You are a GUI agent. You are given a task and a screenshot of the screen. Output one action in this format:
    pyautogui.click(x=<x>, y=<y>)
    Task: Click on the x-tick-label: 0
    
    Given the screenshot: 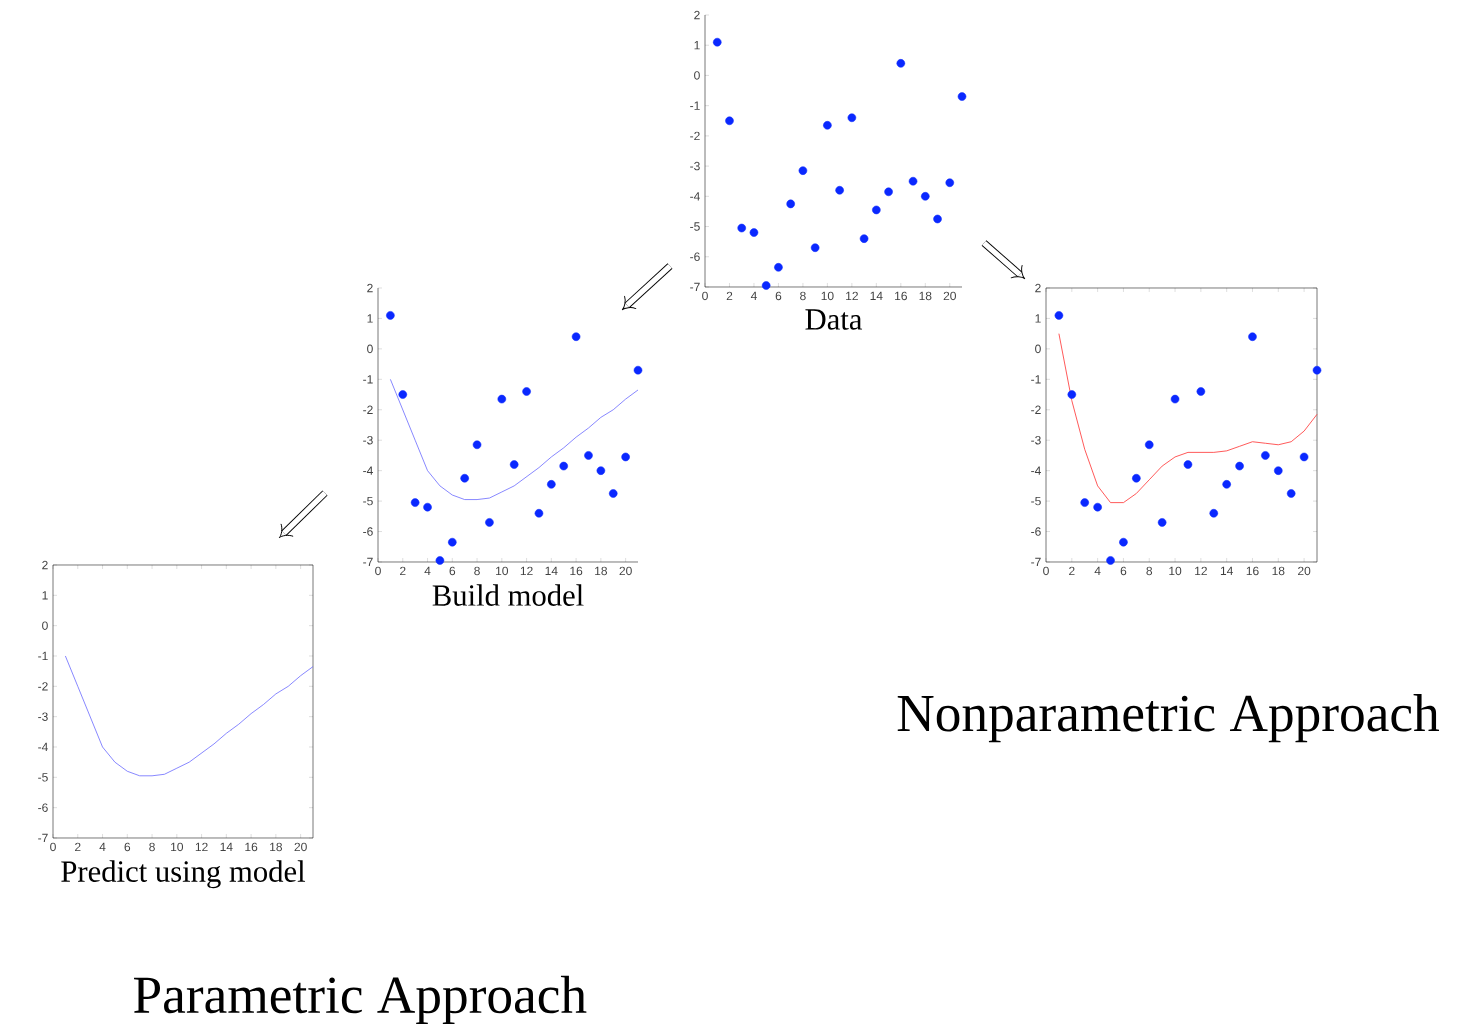 What is the action you would take?
    pyautogui.click(x=378, y=571)
    